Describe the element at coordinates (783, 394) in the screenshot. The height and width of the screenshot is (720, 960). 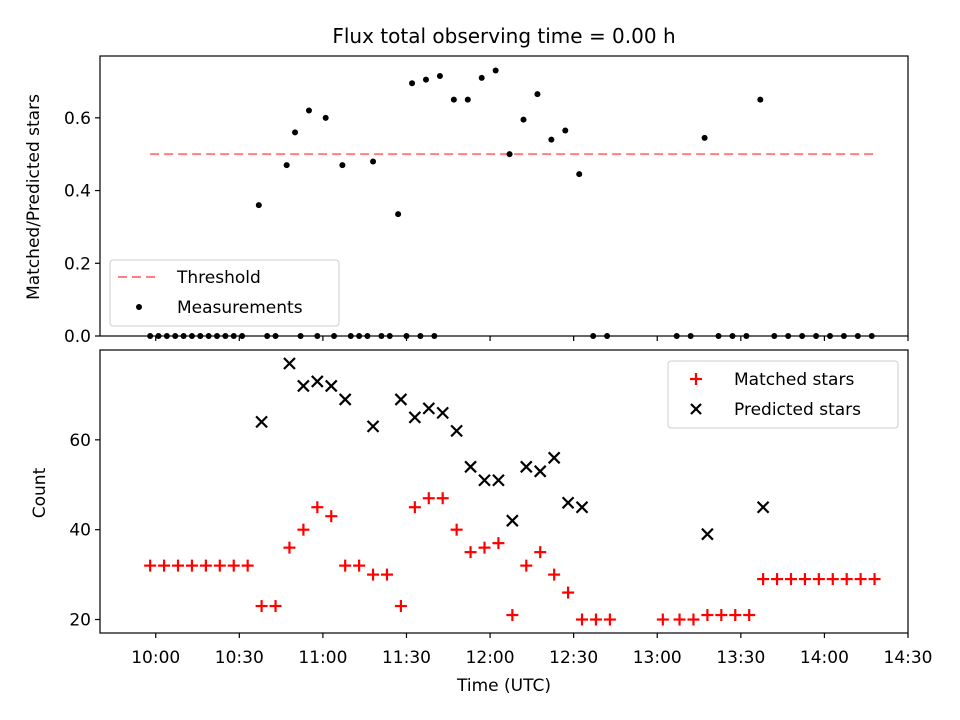
I see `bottom-legend: Matched stars Predicted stars` at that location.